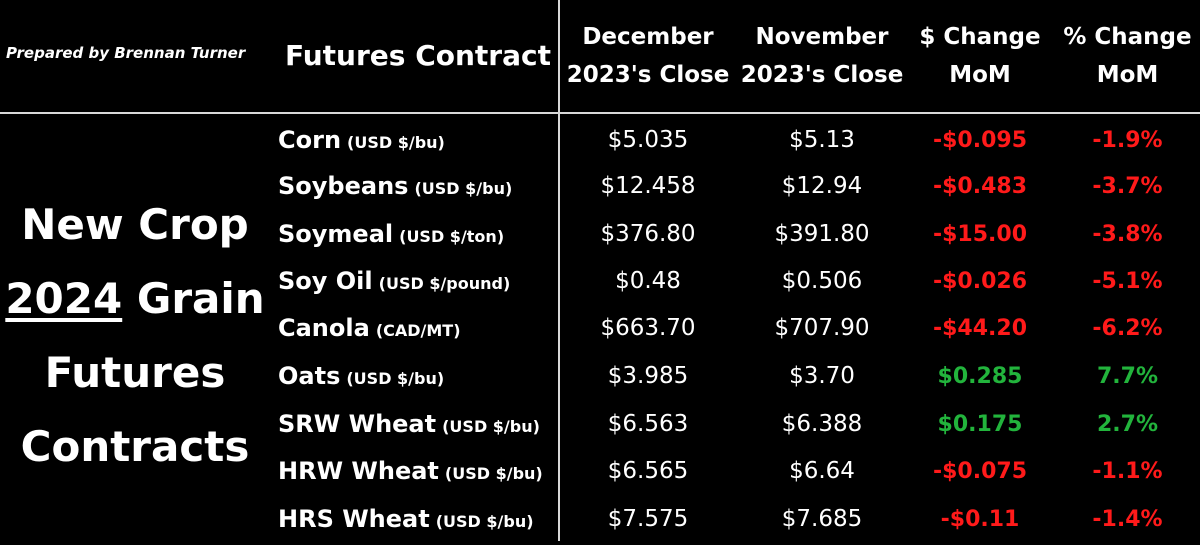 The image size is (1200, 545). What do you see at coordinates (1127, 56) in the screenshot?
I see `header-percent-change: % Change MoM` at bounding box center [1127, 56].